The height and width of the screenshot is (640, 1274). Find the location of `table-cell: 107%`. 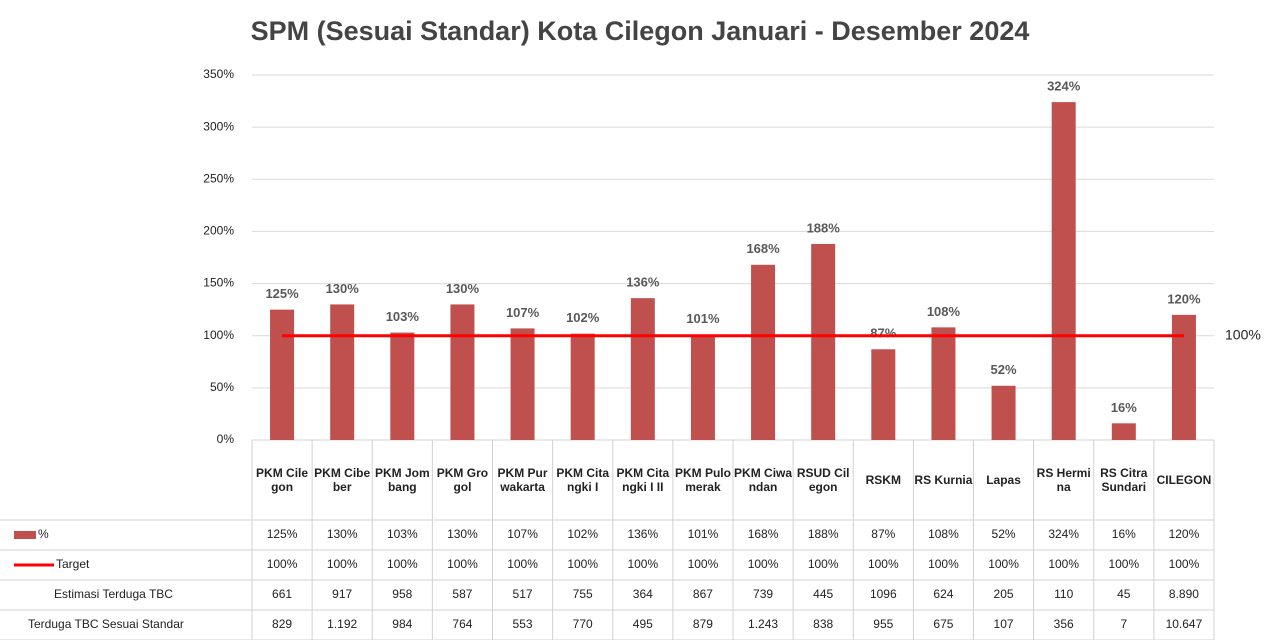

table-cell: 107% is located at coordinates (522, 534).